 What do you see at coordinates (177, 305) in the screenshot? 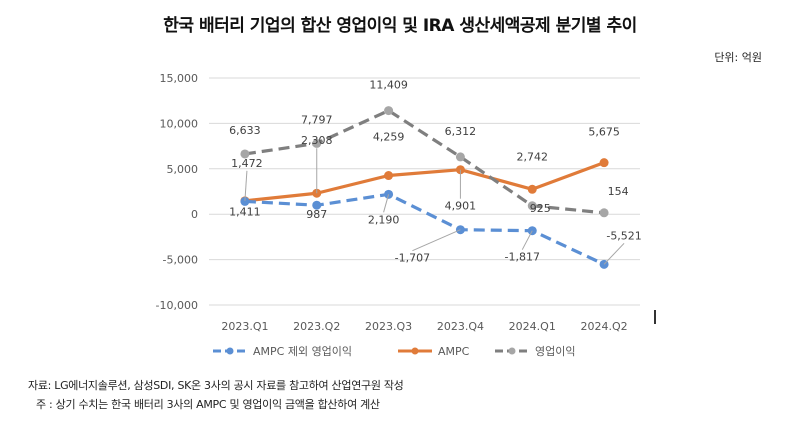
I see `y-tick-label: -10,000` at bounding box center [177, 305].